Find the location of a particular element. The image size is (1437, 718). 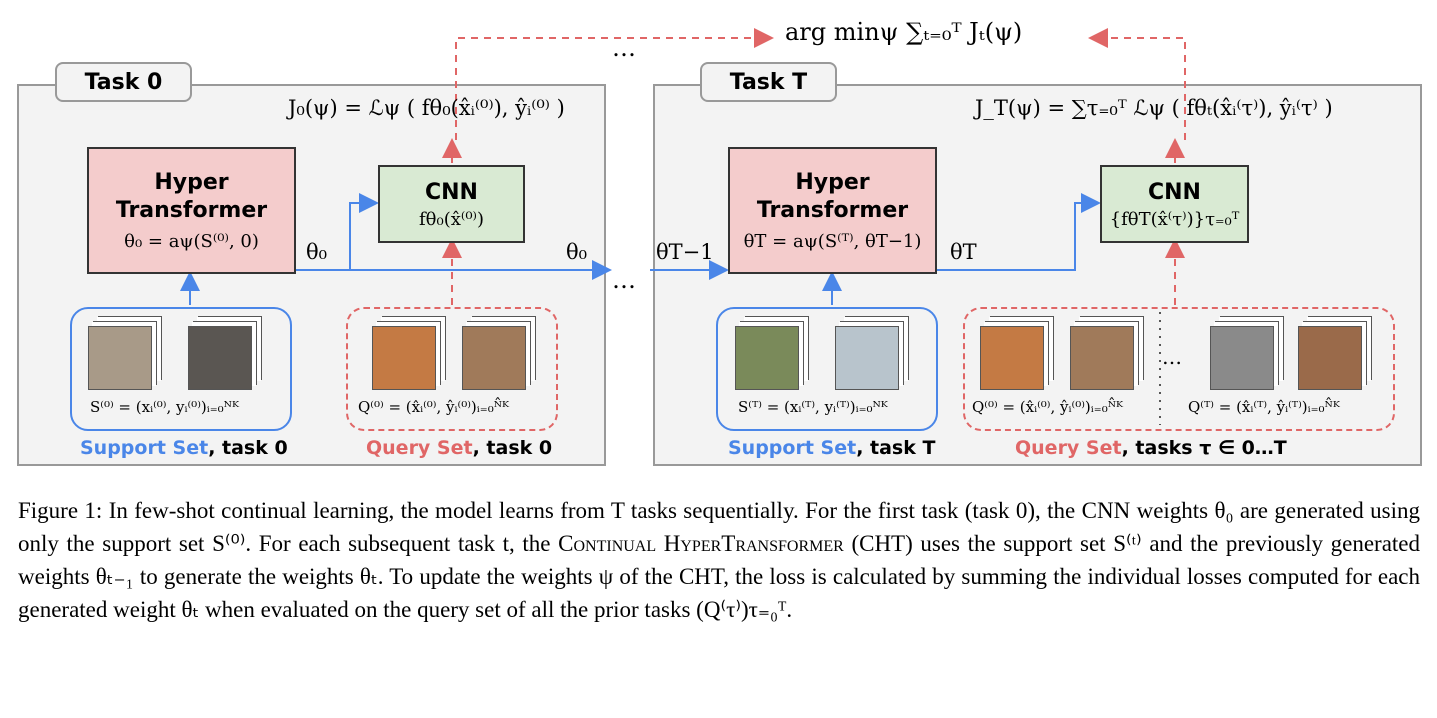

set-formula: Q⁽ᵀ⁾ = (x̂ᵢ⁽ᵀ⁾, ŷᵢ⁽ᵀ⁾)ᵢ₌₀ᴺ̂ᴷ is located at coordinates (1264, 407).